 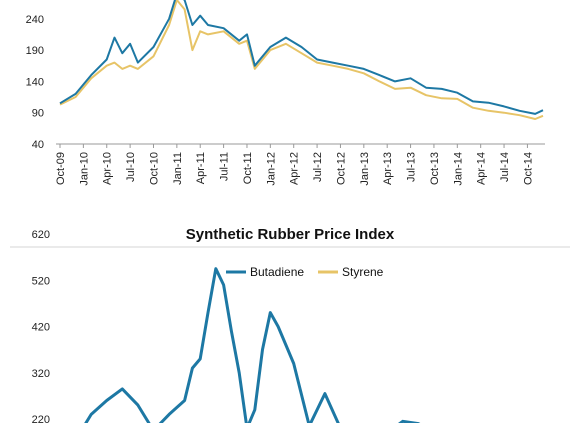 What do you see at coordinates (108, 168) in the screenshot?
I see `top-x-tick-label: Apr-10` at bounding box center [108, 168].